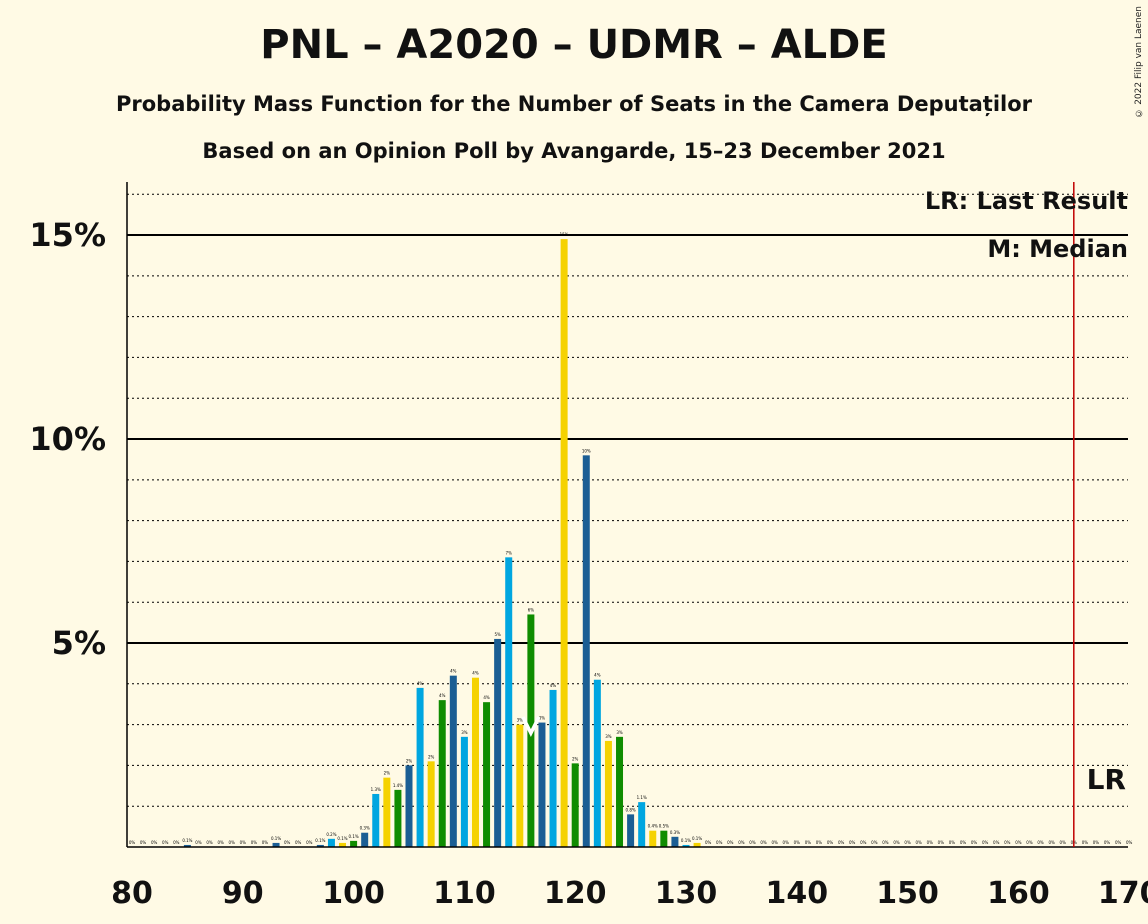  Describe the element at coordinates (653, 826) in the screenshot. I see `bar-label-127: 0.4%` at that location.